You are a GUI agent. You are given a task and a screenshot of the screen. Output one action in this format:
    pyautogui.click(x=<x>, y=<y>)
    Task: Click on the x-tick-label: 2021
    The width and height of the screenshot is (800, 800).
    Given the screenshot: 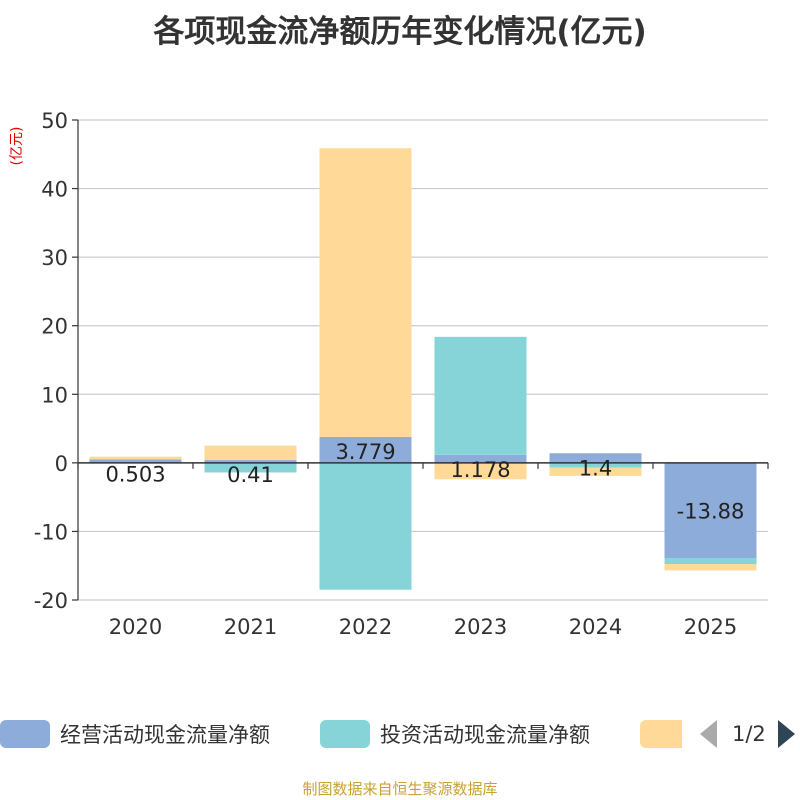 What is the action you would take?
    pyautogui.click(x=250, y=627)
    